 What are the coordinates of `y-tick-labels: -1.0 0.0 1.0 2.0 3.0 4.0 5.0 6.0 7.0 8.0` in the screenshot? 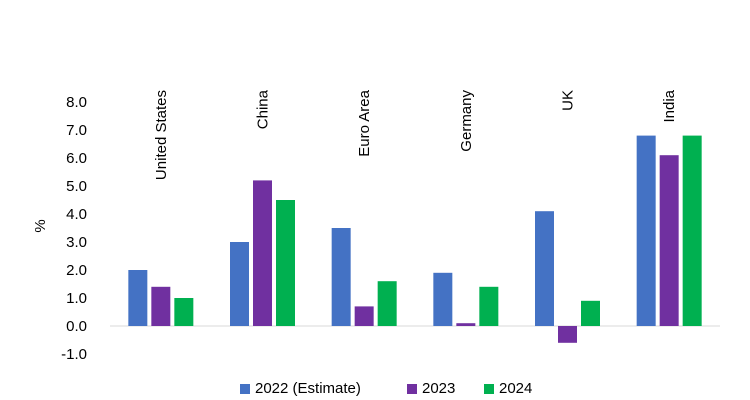 It's located at (74, 228).